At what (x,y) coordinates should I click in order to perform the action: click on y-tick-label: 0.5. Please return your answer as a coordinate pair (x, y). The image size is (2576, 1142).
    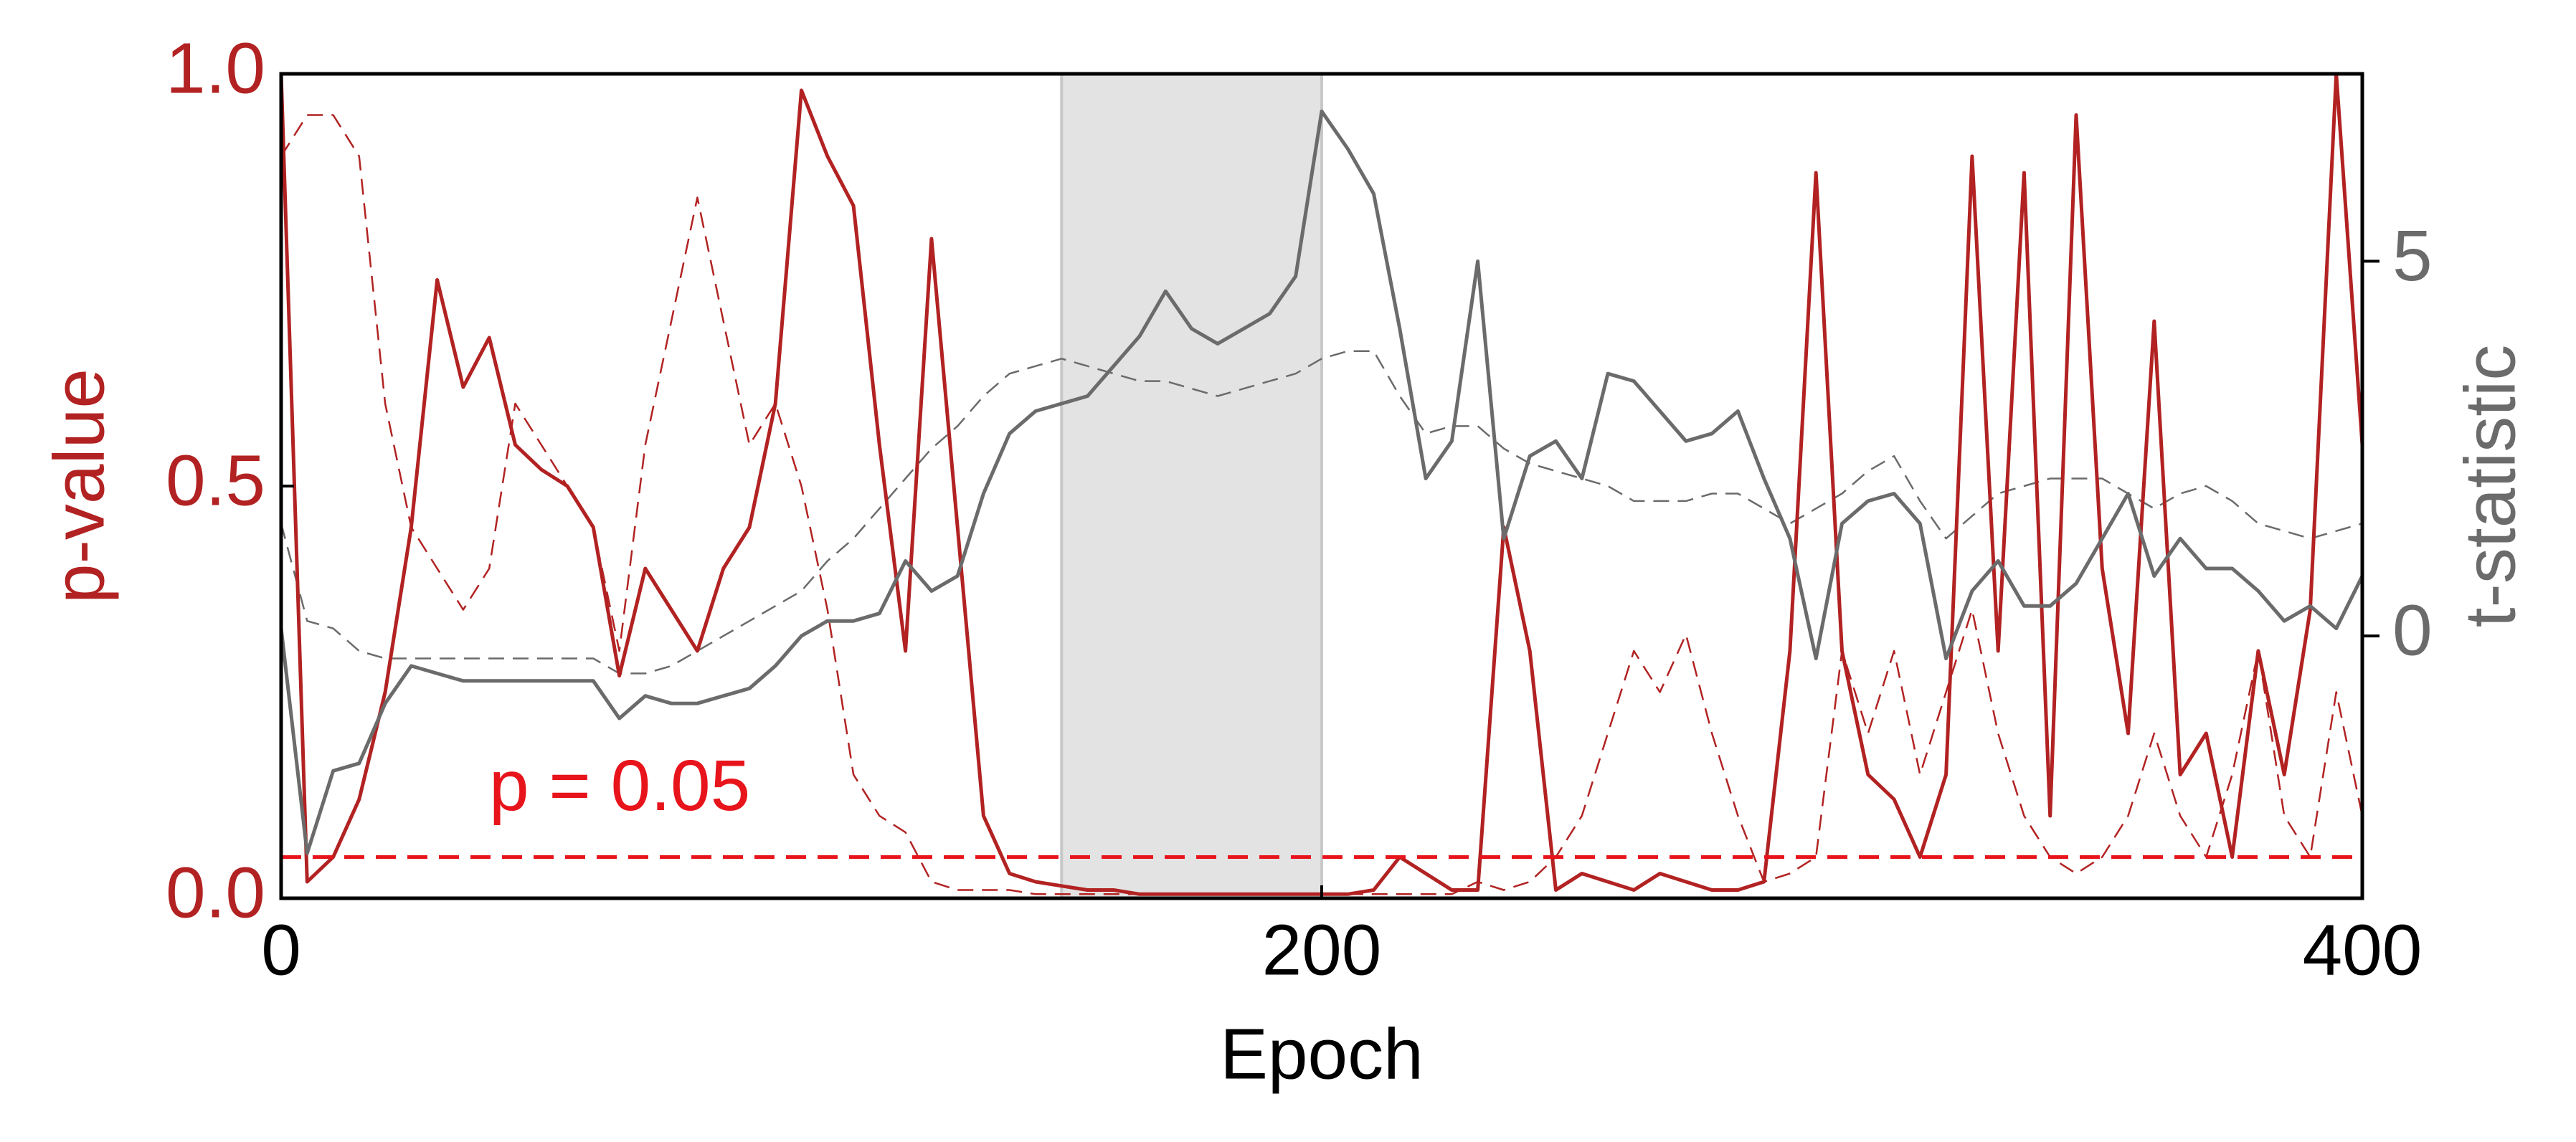
    Looking at the image, I should click on (215, 480).